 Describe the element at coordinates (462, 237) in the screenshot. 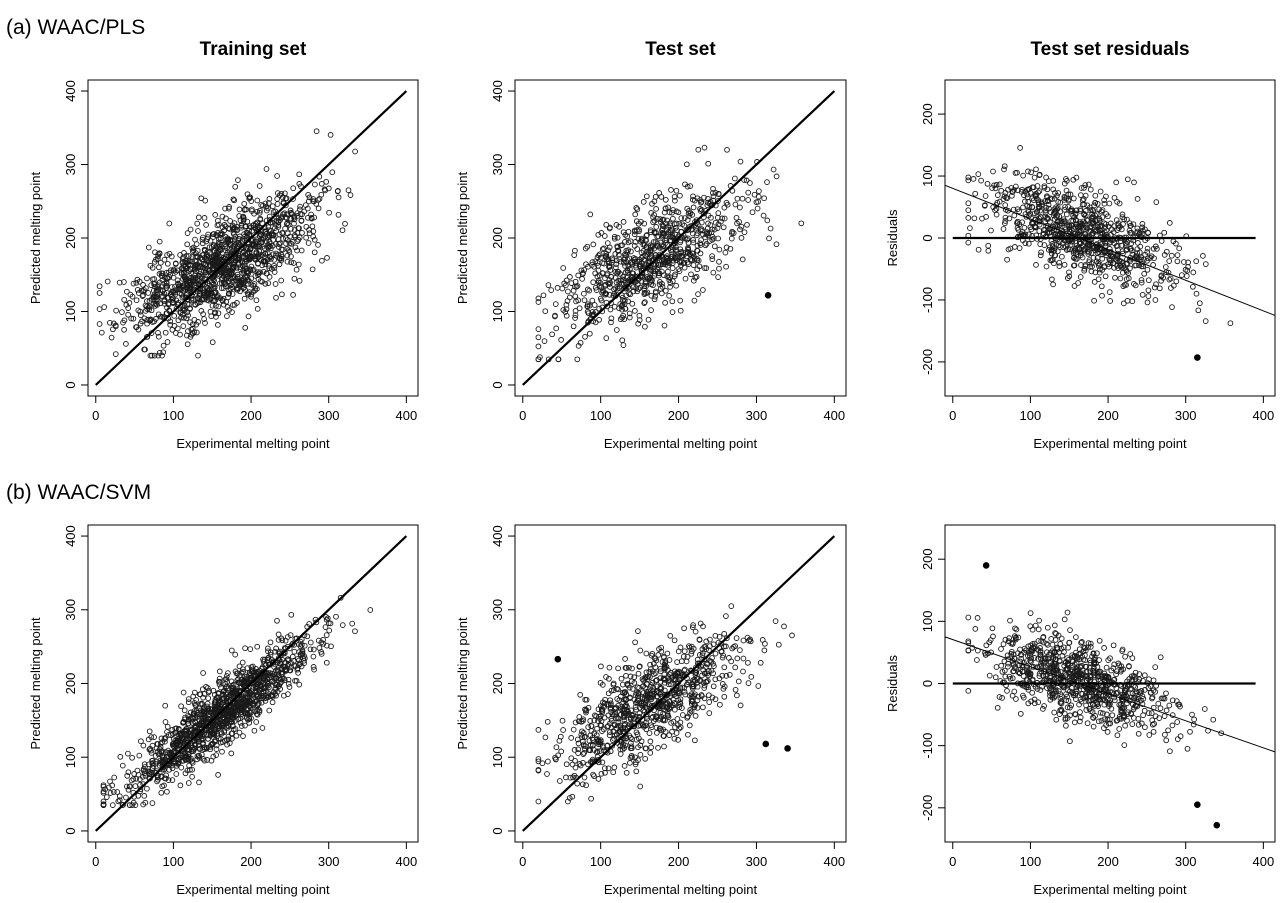

I see `y-axis-label: Predicted melting point` at that location.